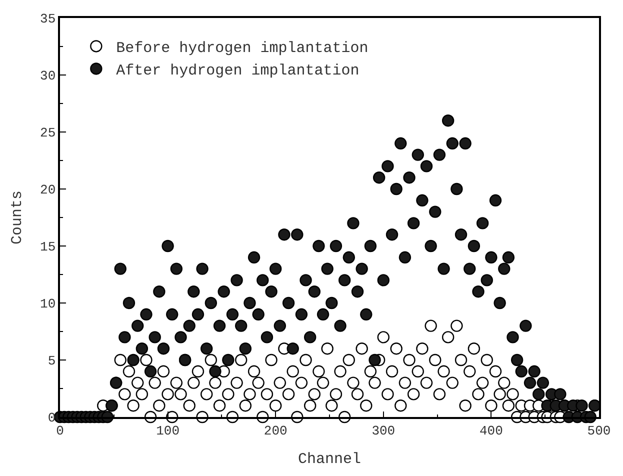 This screenshot has width=623, height=476. Describe the element at coordinates (52, 418) in the screenshot. I see `y-tick-label: 0` at that location.